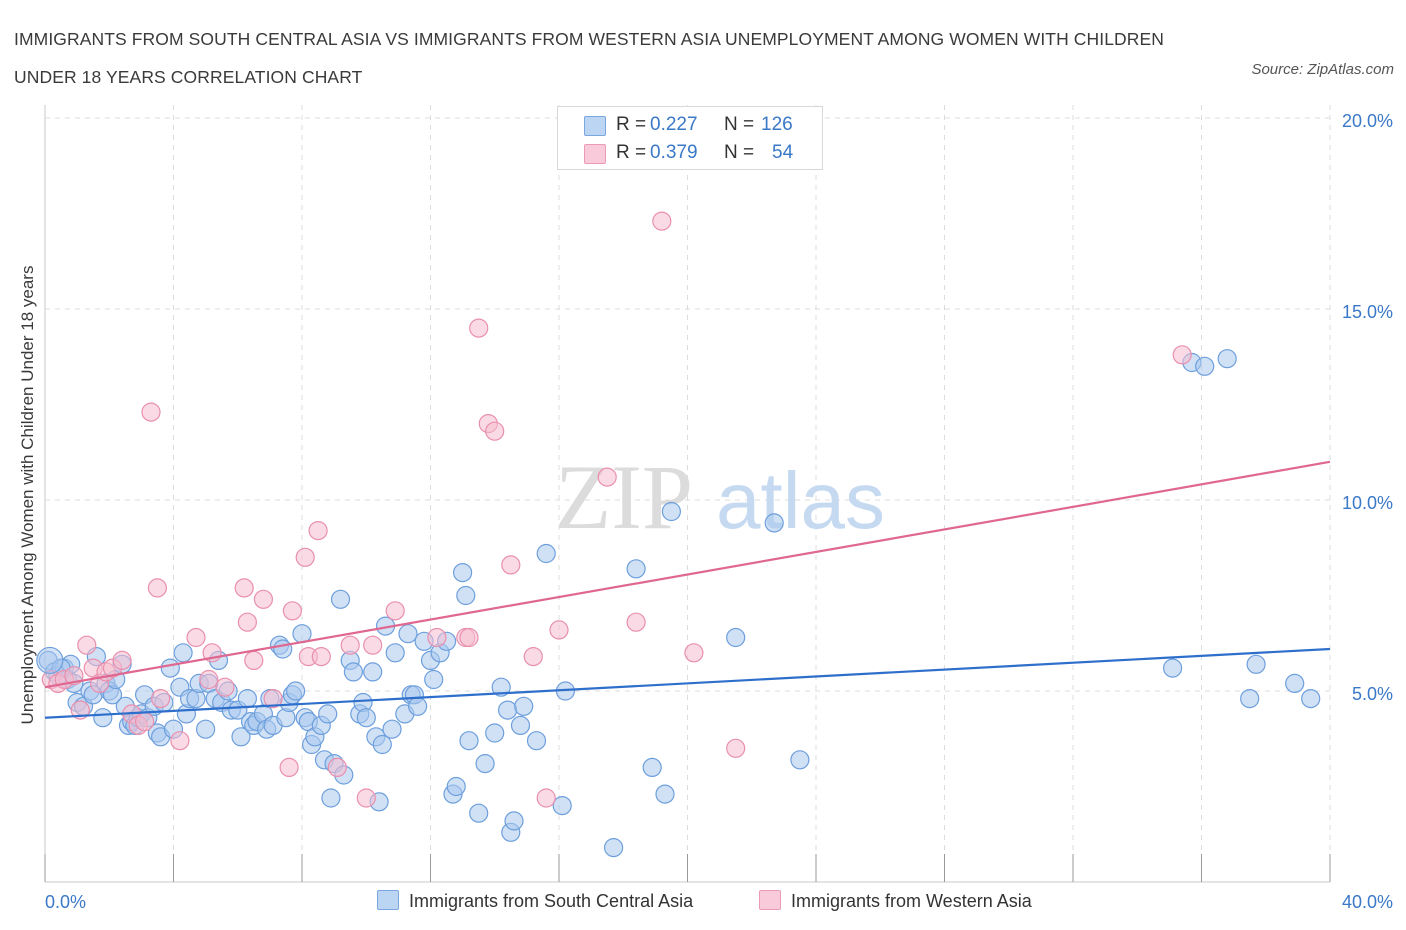 The height and width of the screenshot is (930, 1406). Describe the element at coordinates (687, 683) in the screenshot. I see `trend-line-south-central-asia` at that location.